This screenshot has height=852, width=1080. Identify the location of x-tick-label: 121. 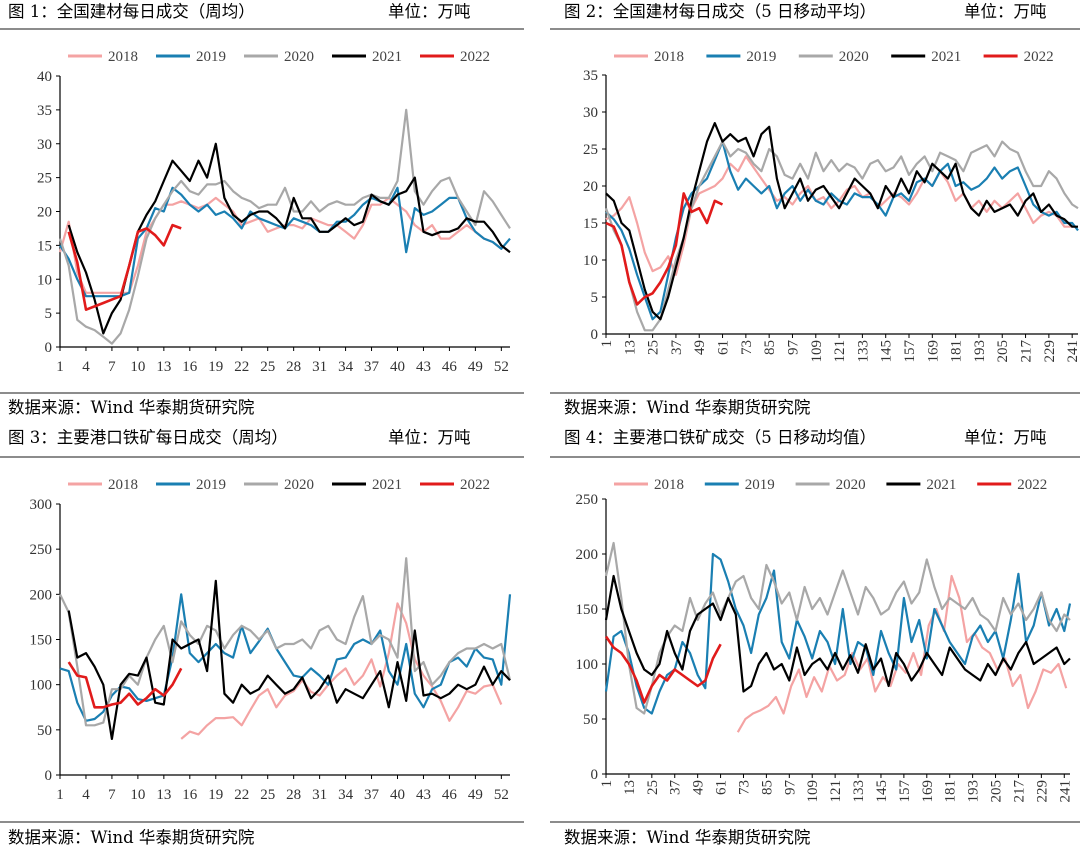
(840, 351).